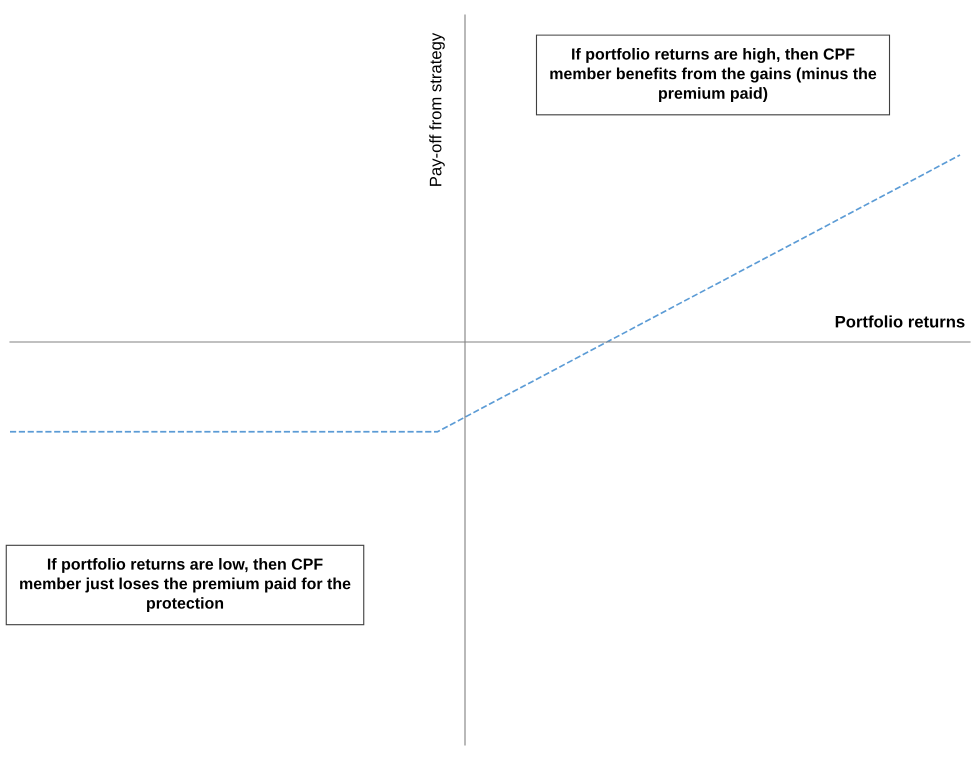 Image resolution: width=975 pixels, height=760 pixels. Describe the element at coordinates (713, 75) in the screenshot. I see `text: If portfolio returns are high, then CPF member benefits from the gains (minus the premium paid)` at that location.